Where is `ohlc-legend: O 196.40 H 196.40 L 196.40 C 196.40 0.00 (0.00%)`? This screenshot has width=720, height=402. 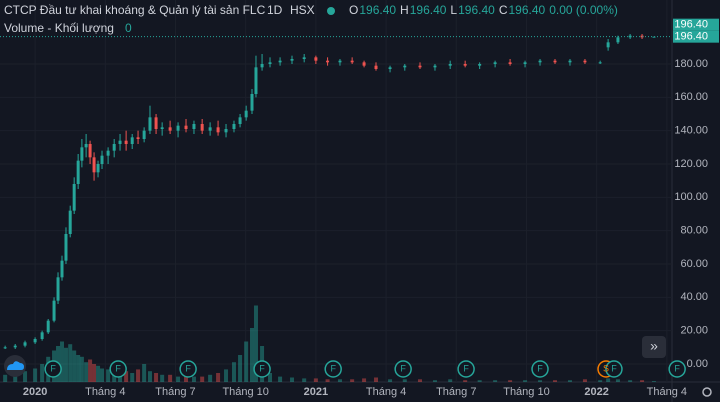 ohlc-legend: O 196.40 H 196.40 L 196.40 C 196.40 0.00 (0.00%) is located at coordinates (483, 10).